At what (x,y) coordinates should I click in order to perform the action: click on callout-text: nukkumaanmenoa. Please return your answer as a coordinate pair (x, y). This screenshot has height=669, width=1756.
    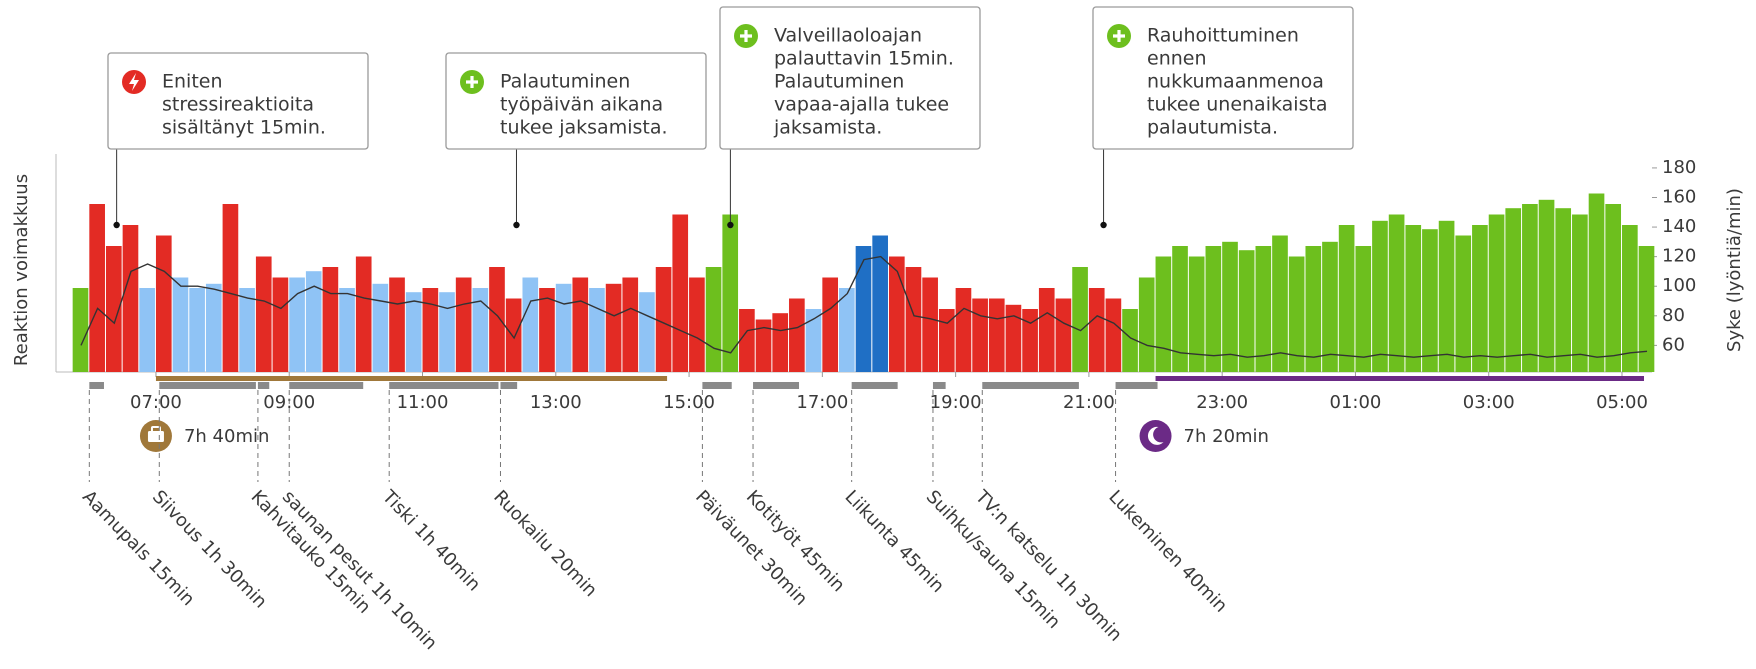
    Looking at the image, I should click on (1235, 82).